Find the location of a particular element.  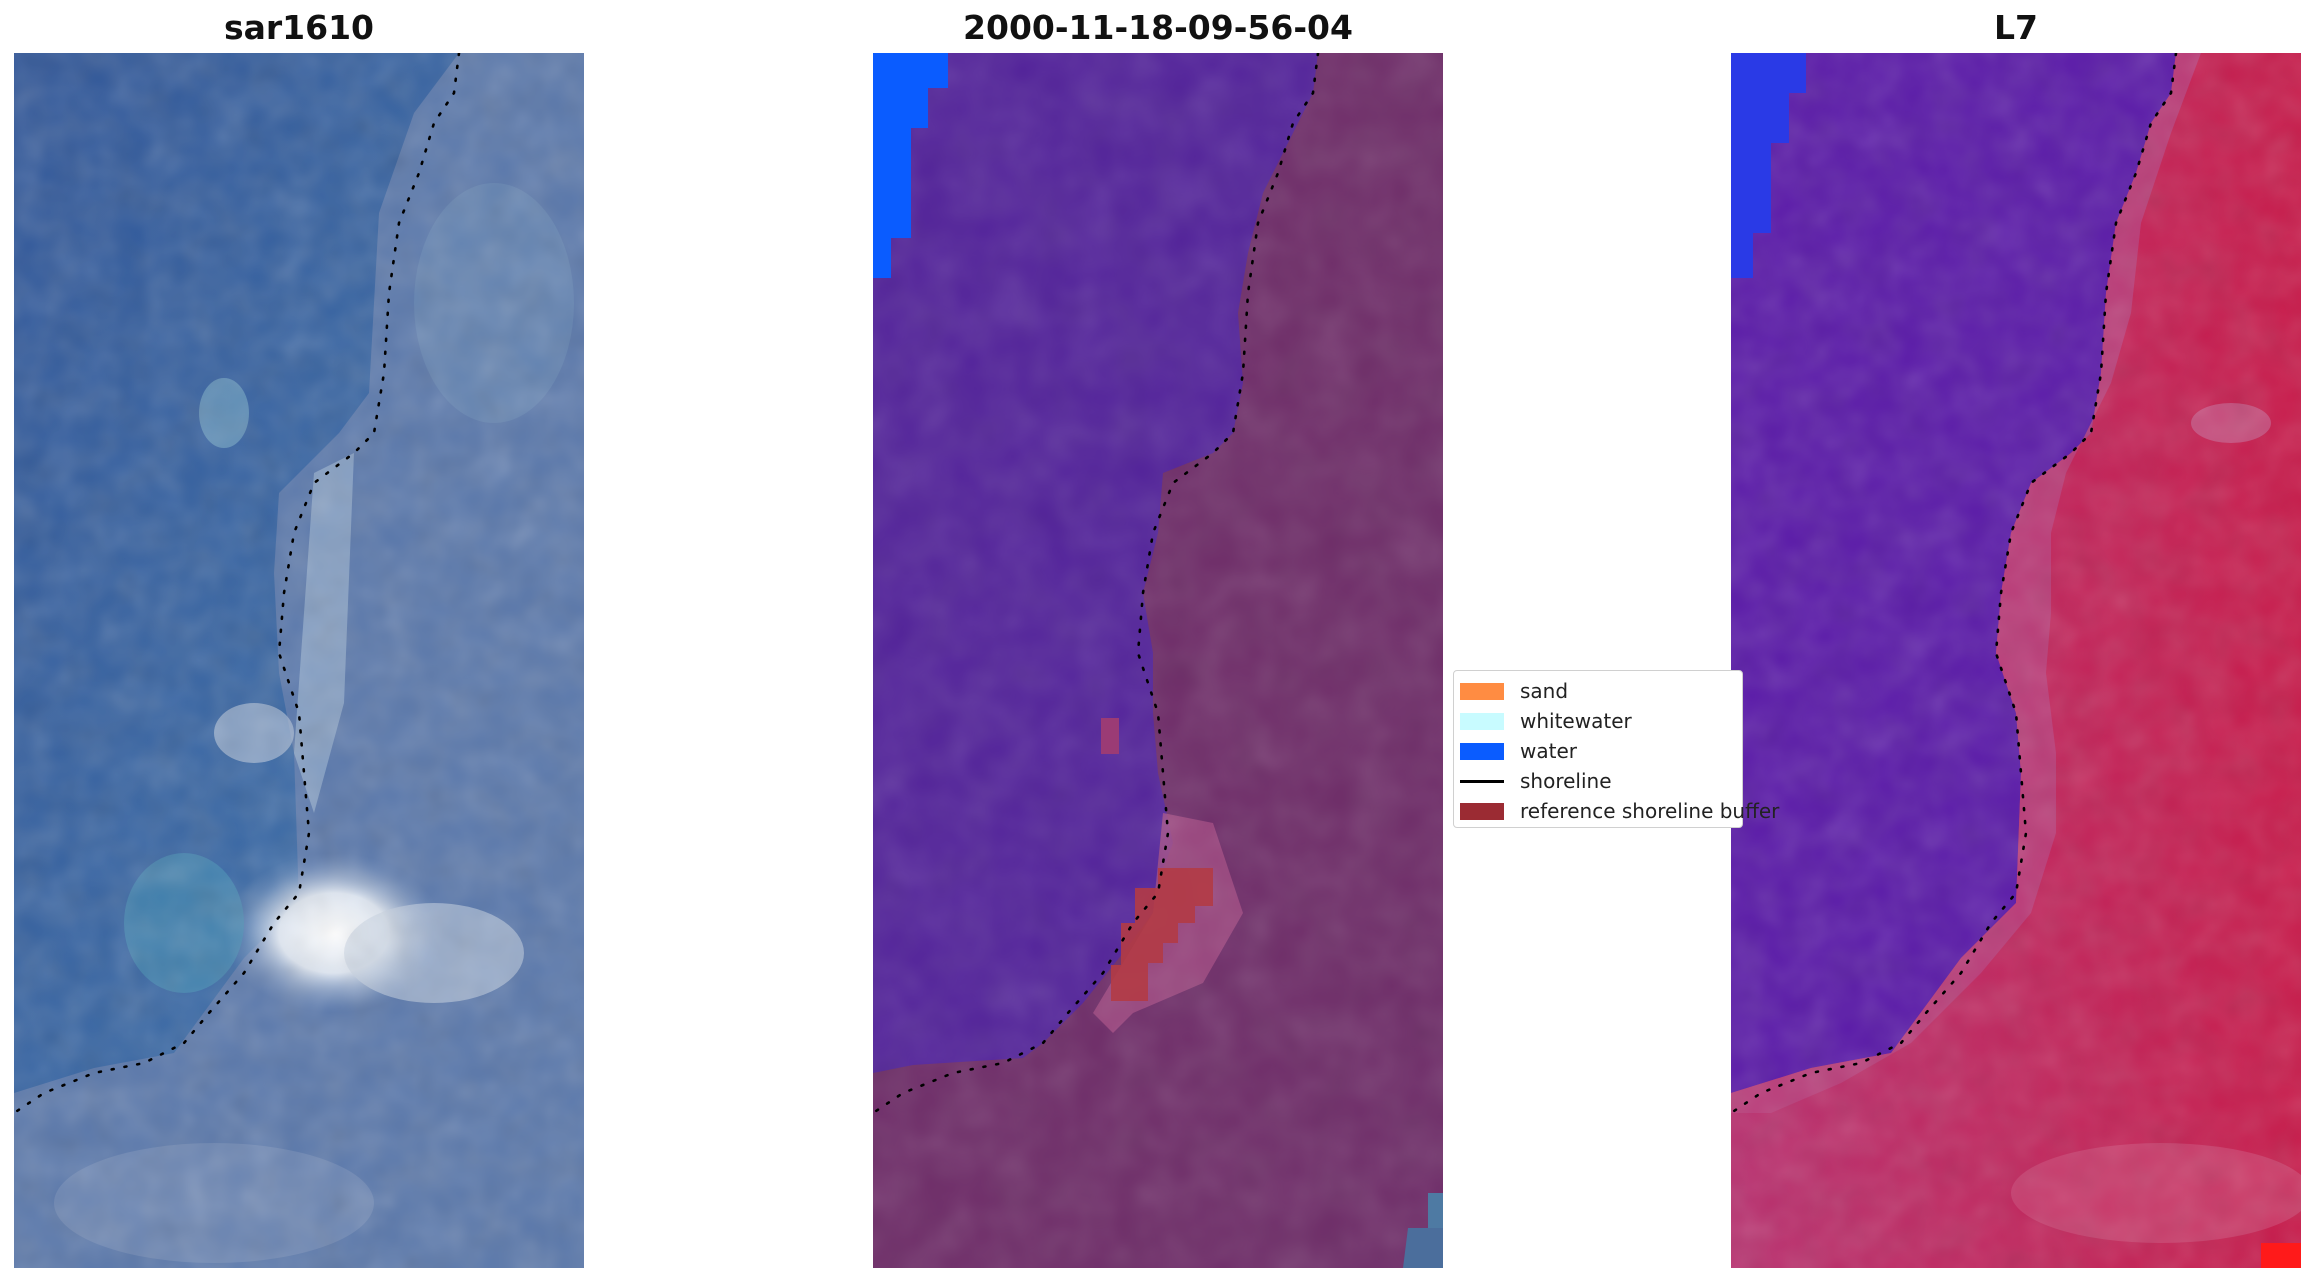

legend-item-sand: sand is located at coordinates (1514, 691).